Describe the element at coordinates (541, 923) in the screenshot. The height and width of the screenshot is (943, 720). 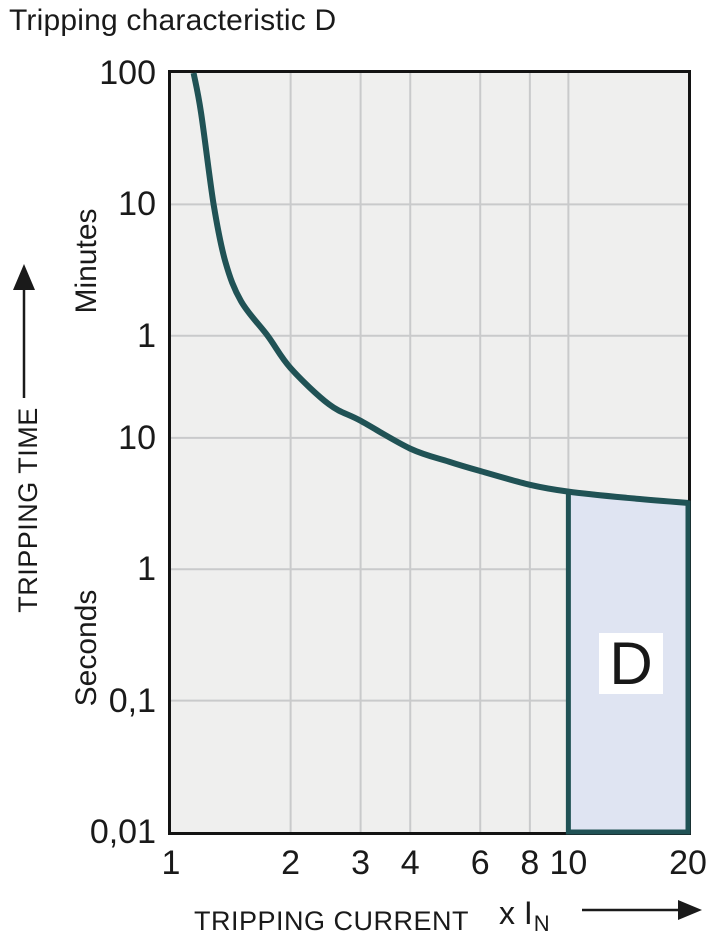
I see `x-axis-unit-subscript: N` at that location.